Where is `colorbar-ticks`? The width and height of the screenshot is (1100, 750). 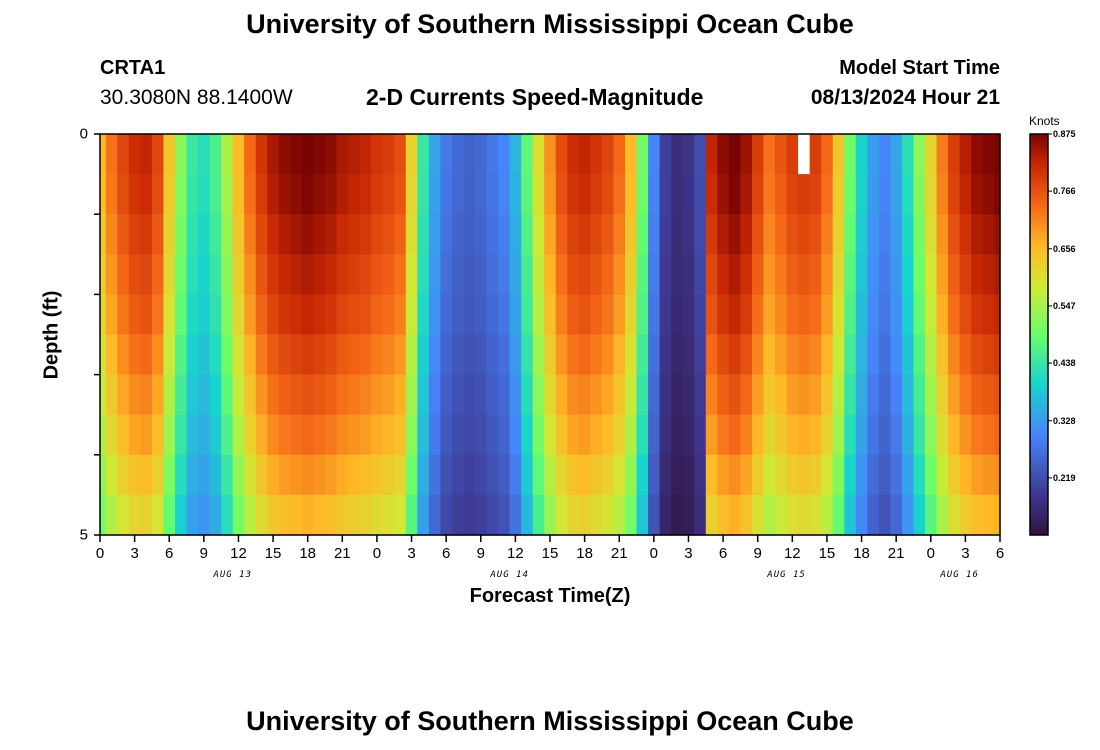
colorbar-ticks is located at coordinates (1050, 306).